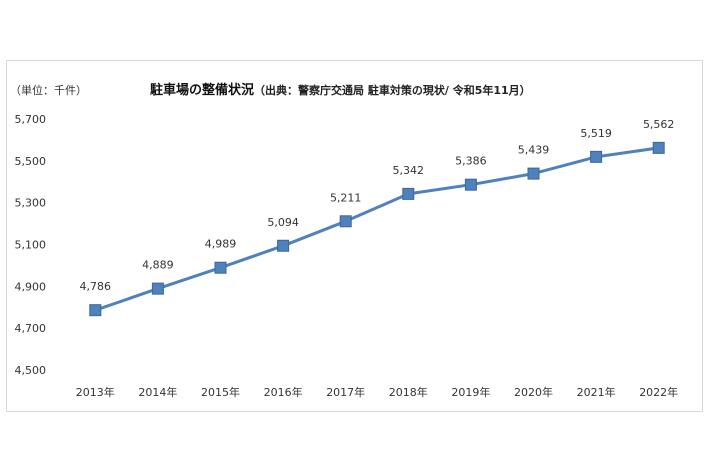 Image resolution: width=710 pixels, height=474 pixels. What do you see at coordinates (48, 90) in the screenshot?
I see `unit-label: （単位：千件）` at bounding box center [48, 90].